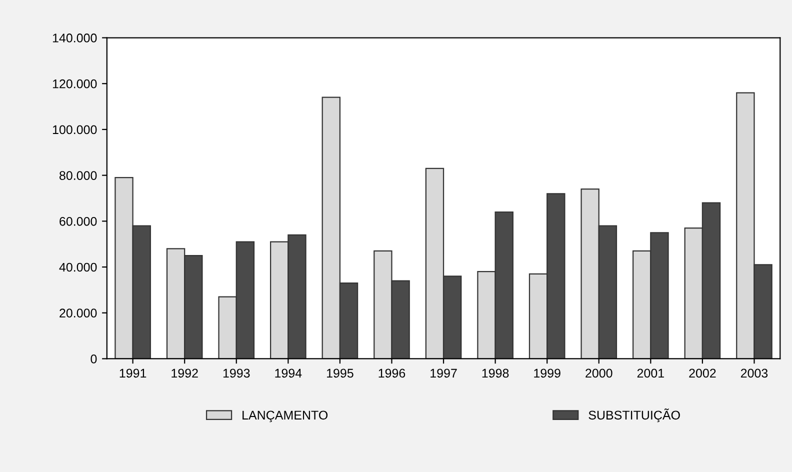 The width and height of the screenshot is (792, 472). Describe the element at coordinates (74, 83) in the screenshot. I see `y-tick-label: 120.000` at that location.